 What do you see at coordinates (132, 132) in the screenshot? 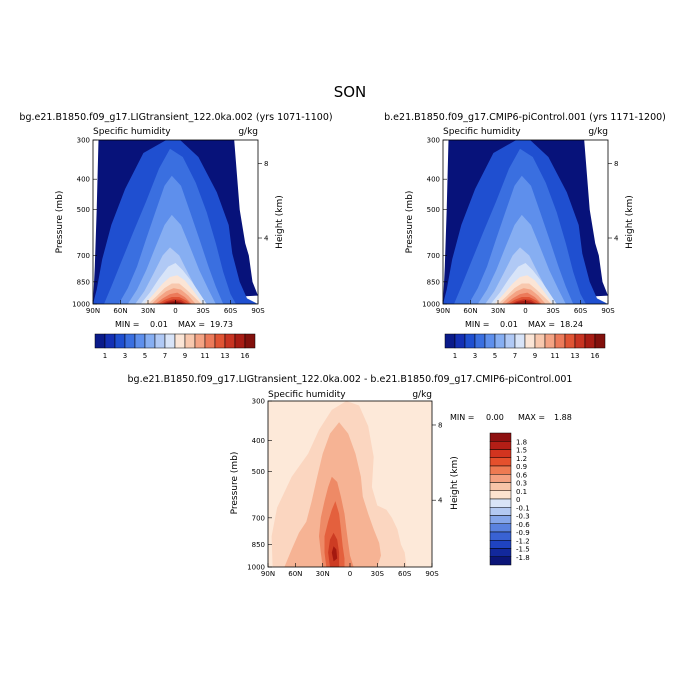
I see `variable-label-1: Specific humidity` at bounding box center [132, 132].